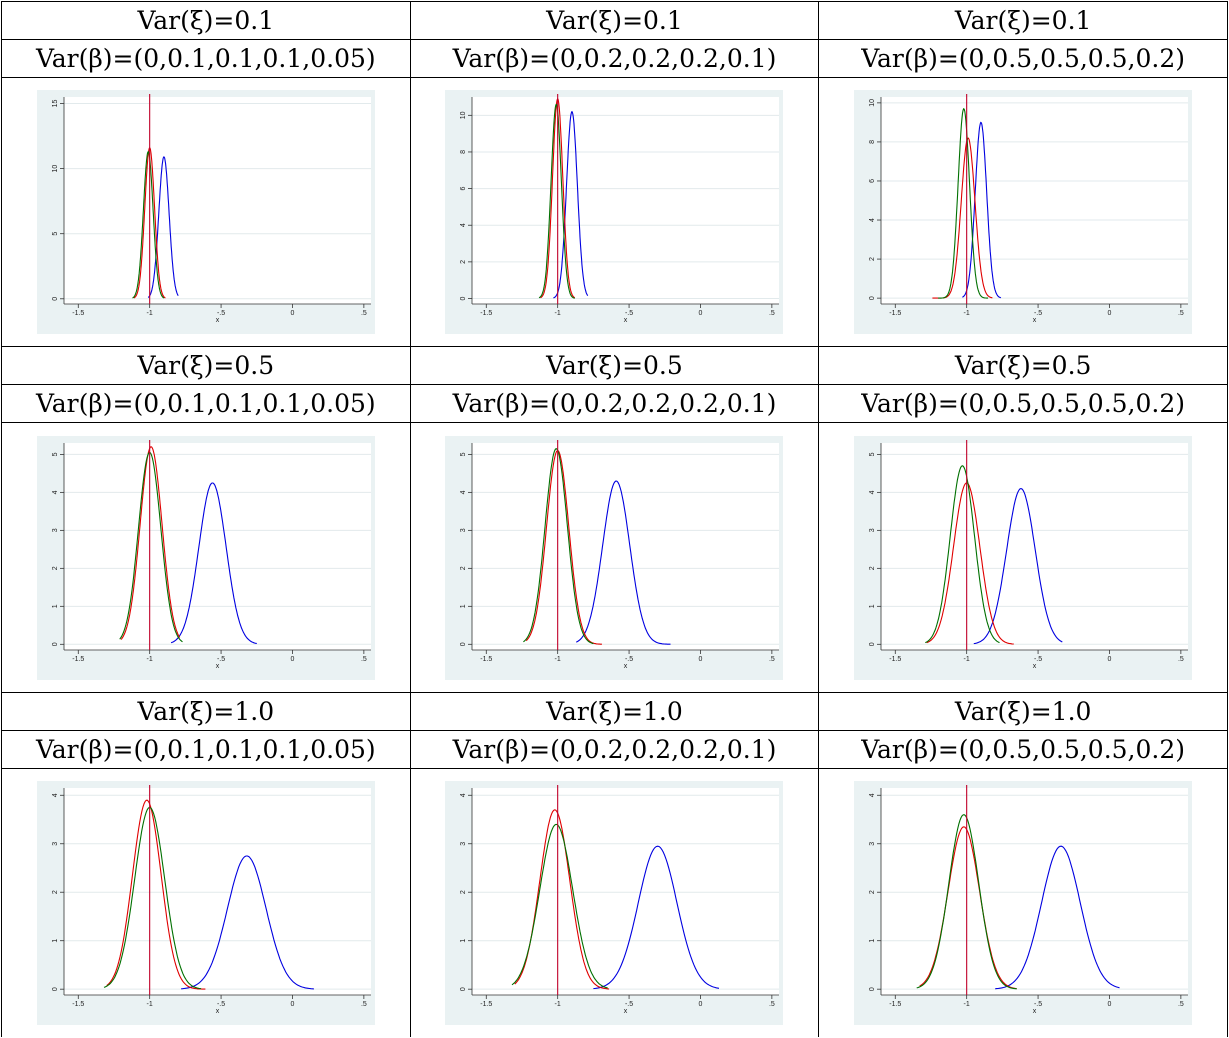 The height and width of the screenshot is (1038, 1229). I want to click on header-row-var-xi: Var(ξ)=1.0 Var(ξ)=1.0 Var(ξ)=1.0, so click(614, 711).